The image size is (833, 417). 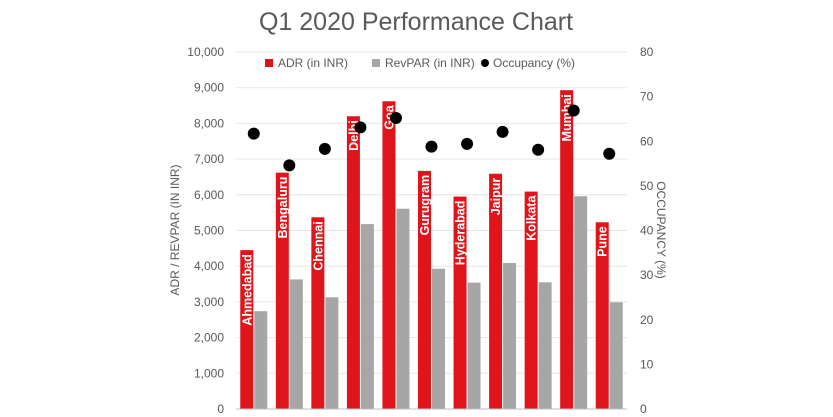 What do you see at coordinates (430, 63) in the screenshot?
I see `legend-label-revpar: RevPAR (in INR)` at bounding box center [430, 63].